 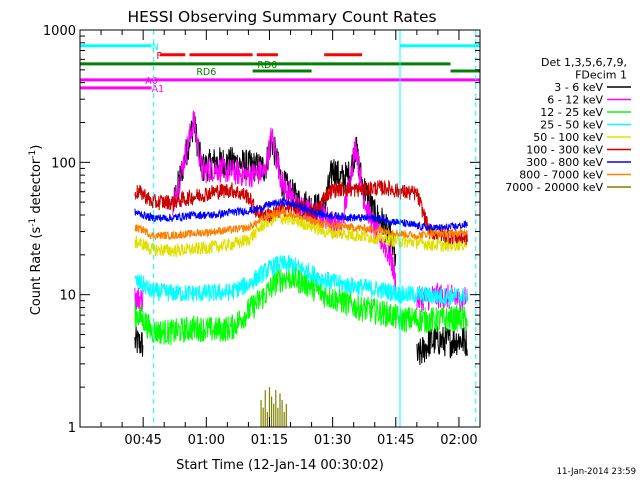 I want to click on flag-n-label: N, so click(x=155, y=47).